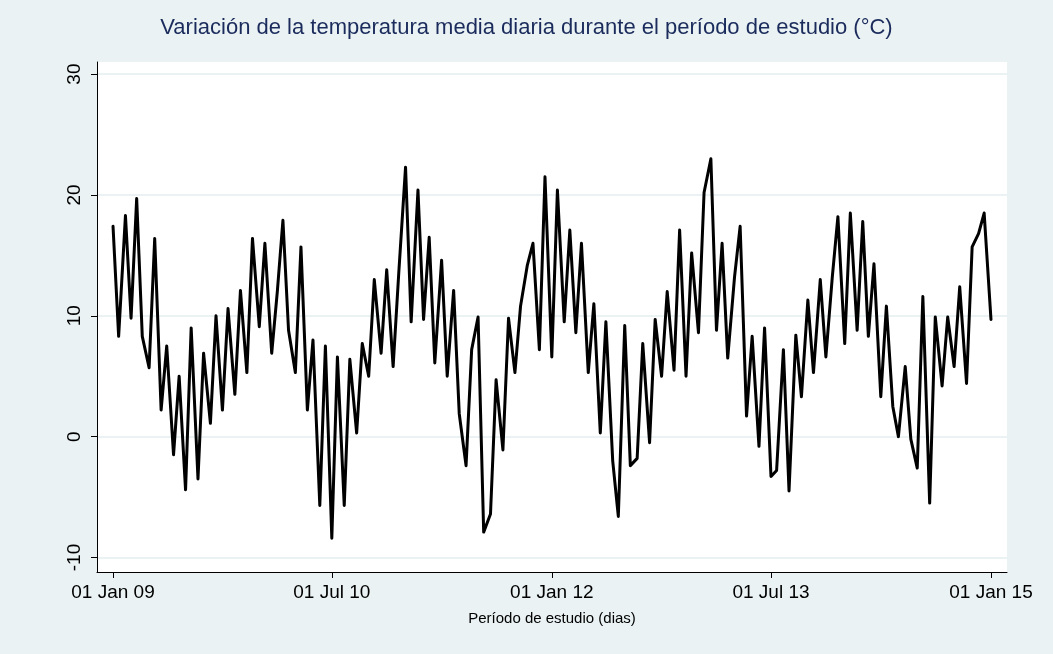 Image resolution: width=1053 pixels, height=654 pixels. I want to click on x-tick-label: 01 Jan 12, so click(552, 591).